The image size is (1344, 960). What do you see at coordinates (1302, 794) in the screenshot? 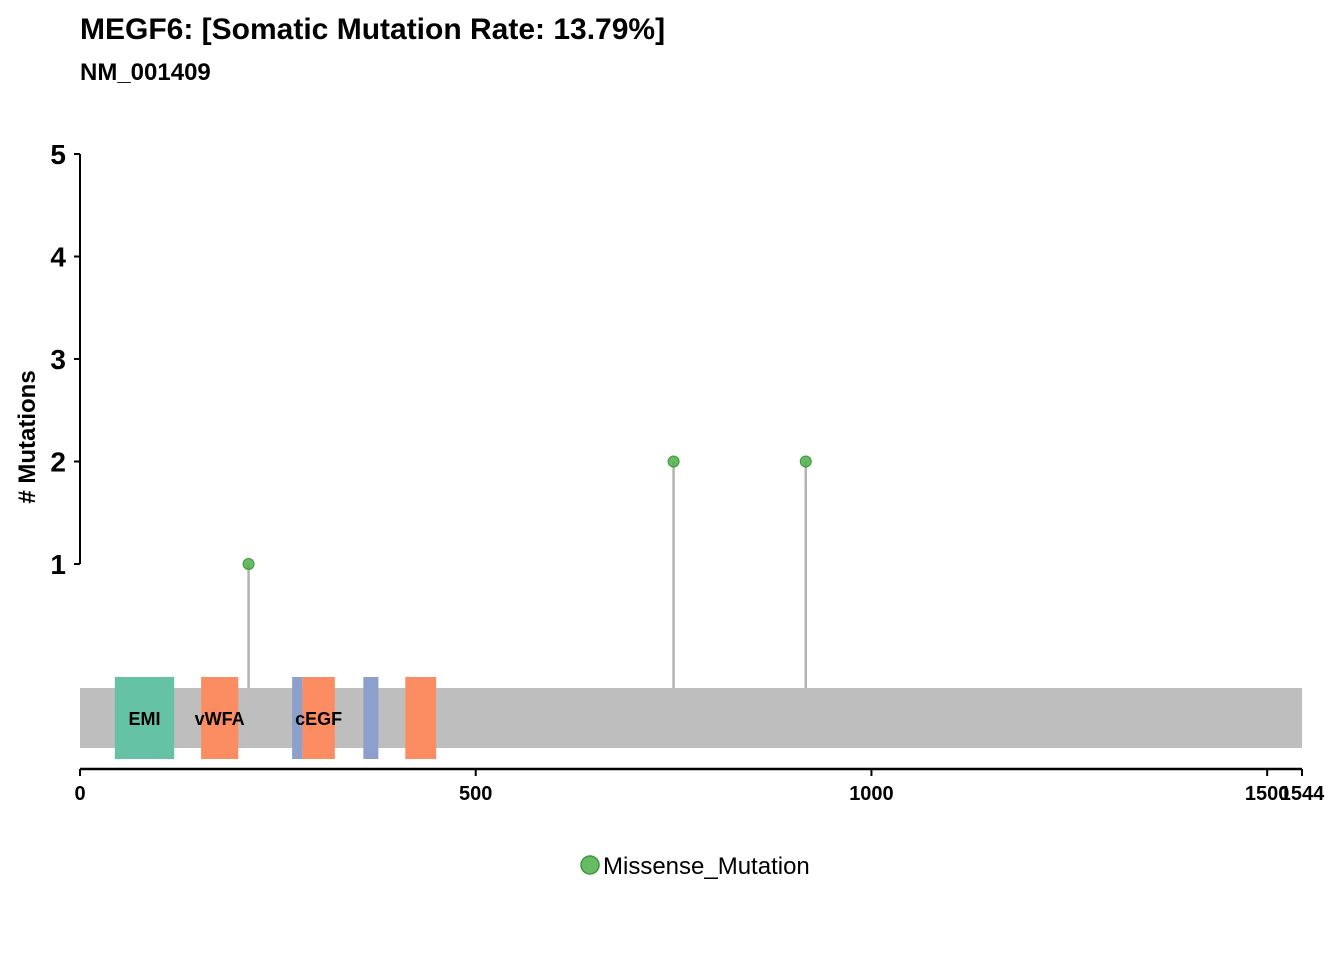
I see `x-tick-label: 1544` at bounding box center [1302, 794].